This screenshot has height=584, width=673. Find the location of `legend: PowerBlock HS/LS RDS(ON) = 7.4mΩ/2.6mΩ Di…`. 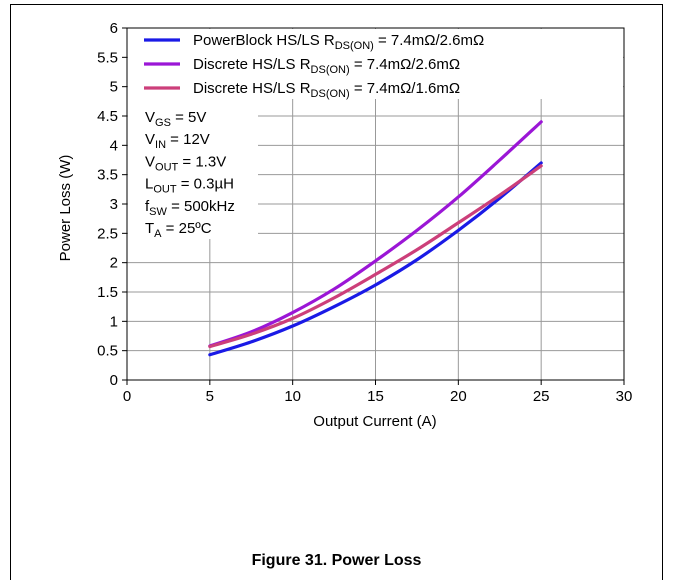

legend: PowerBlock HS/LS RDS(ON) = 7.4mΩ/2.6mΩ Di… is located at coordinates (314, 66).